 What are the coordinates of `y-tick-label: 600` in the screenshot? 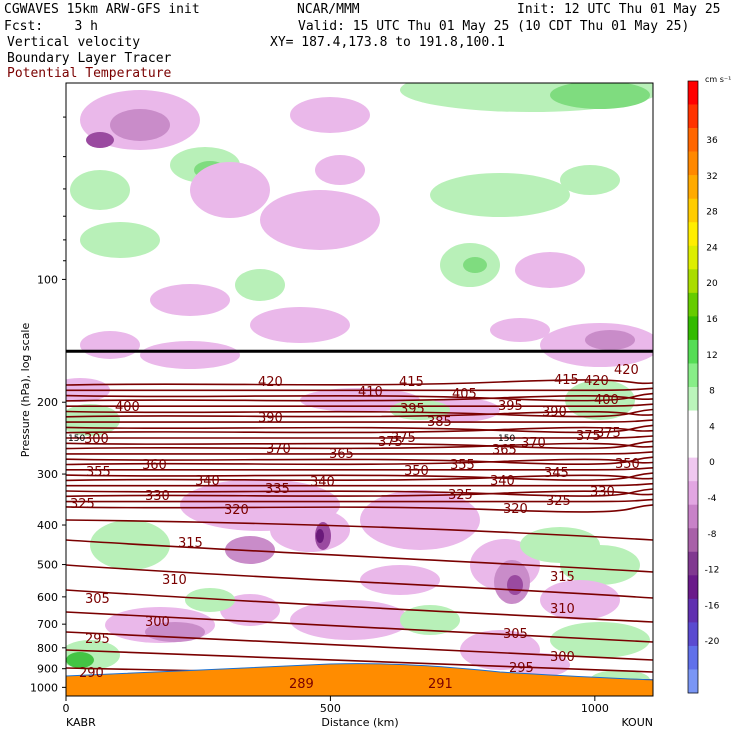 It's located at (47, 597).